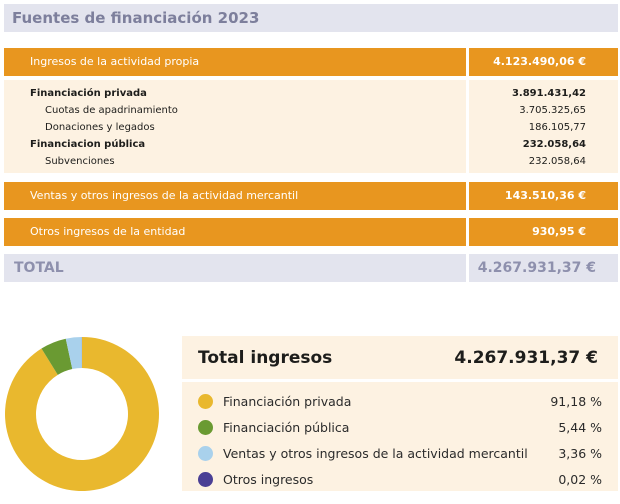 The height and width of the screenshot is (504, 620). Describe the element at coordinates (235, 62) in the screenshot. I see `row-label: Ingresos de la actividad propia` at that location.